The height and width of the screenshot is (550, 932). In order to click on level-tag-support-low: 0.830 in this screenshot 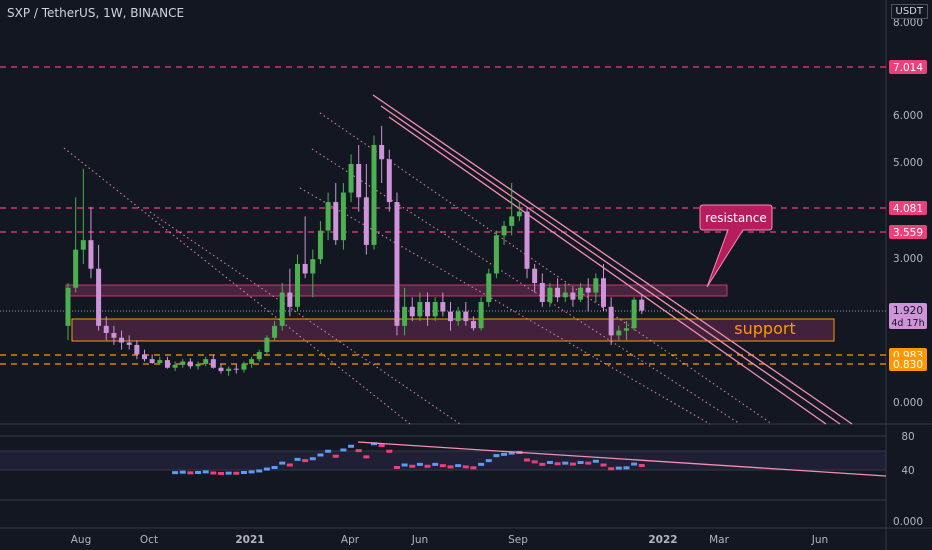, I will do `click(908, 365)`.